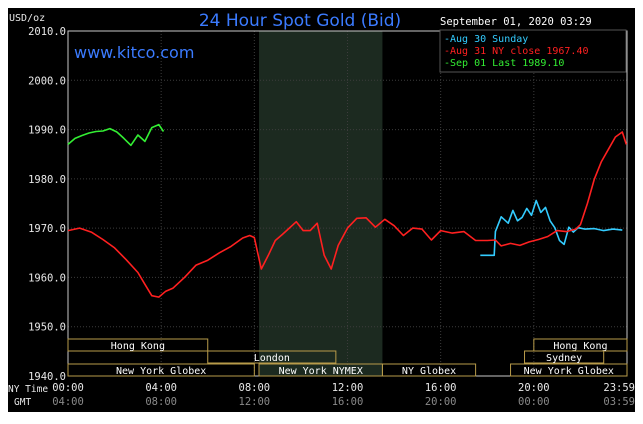  I want to click on y-tick-label: 1960.0, so click(47, 278).